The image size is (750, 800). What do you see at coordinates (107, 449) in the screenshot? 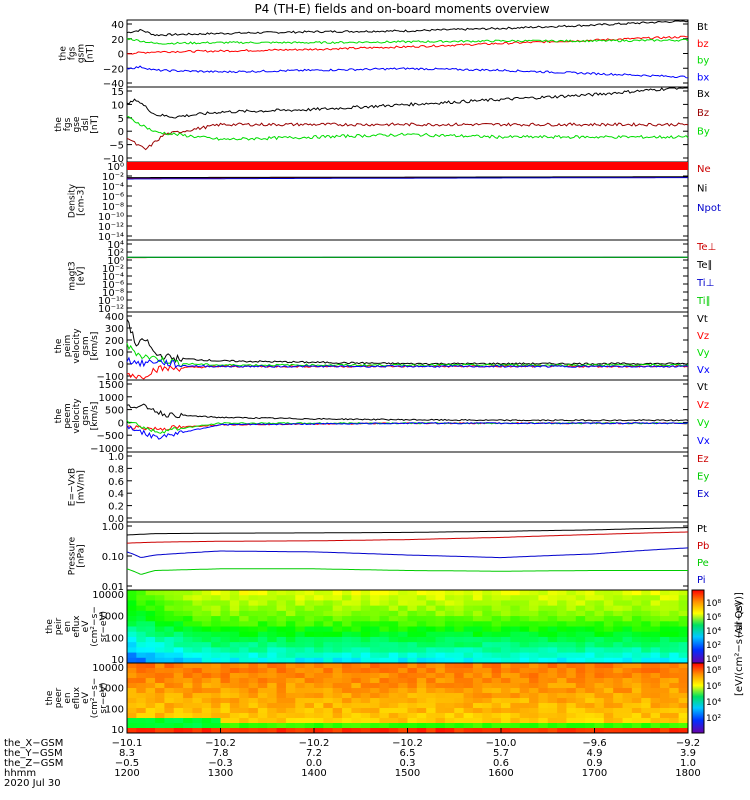
I see `y-tick-label: −1000` at bounding box center [107, 449].